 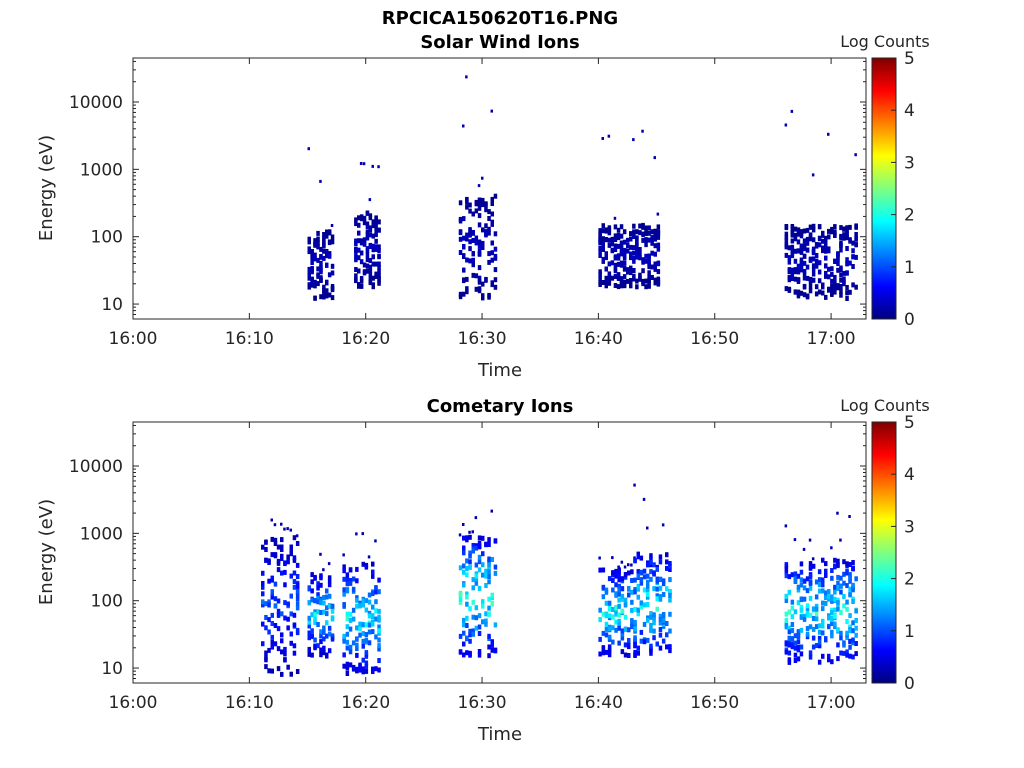 What do you see at coordinates (909, 59) in the screenshot?
I see `colorbar-tick-label: 5` at bounding box center [909, 59].